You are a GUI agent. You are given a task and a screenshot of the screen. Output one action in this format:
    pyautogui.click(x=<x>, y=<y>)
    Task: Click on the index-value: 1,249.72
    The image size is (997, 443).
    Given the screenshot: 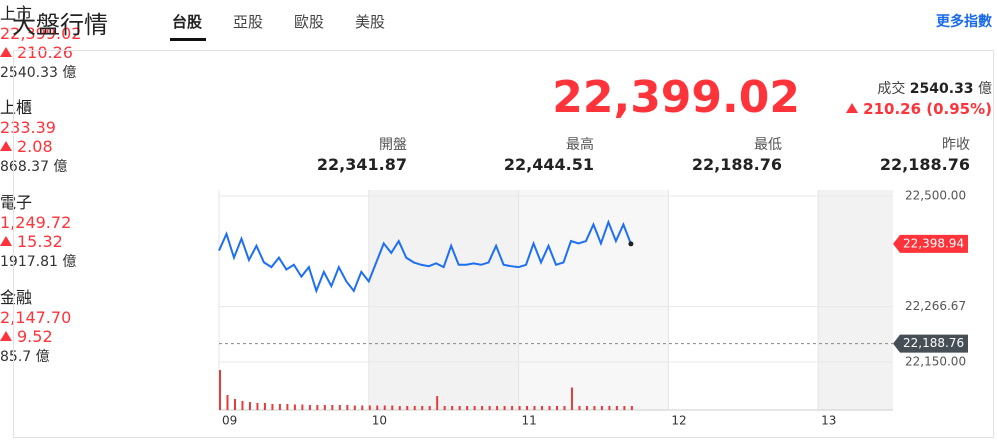 What is the action you would take?
    pyautogui.click(x=36, y=222)
    